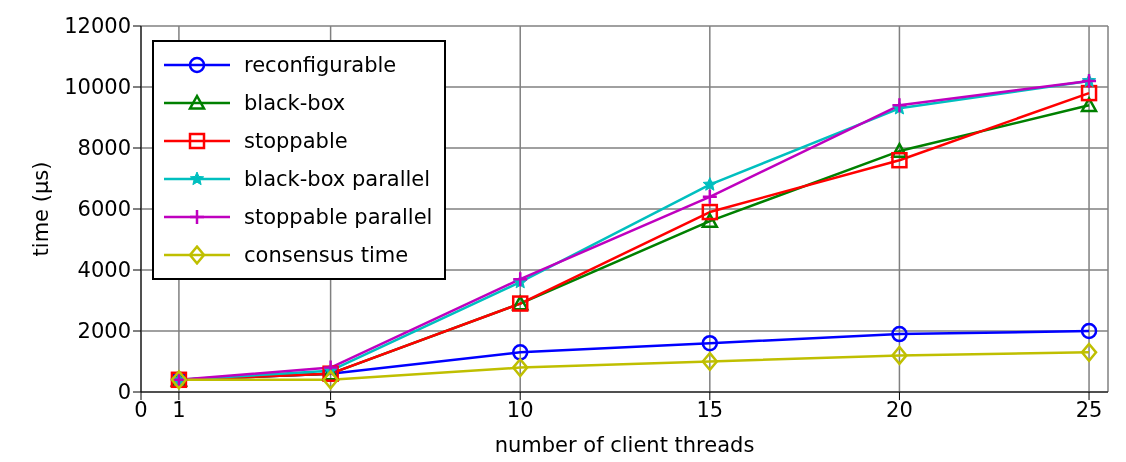  I want to click on legend-label: stoppable parallel, so click(338, 217).